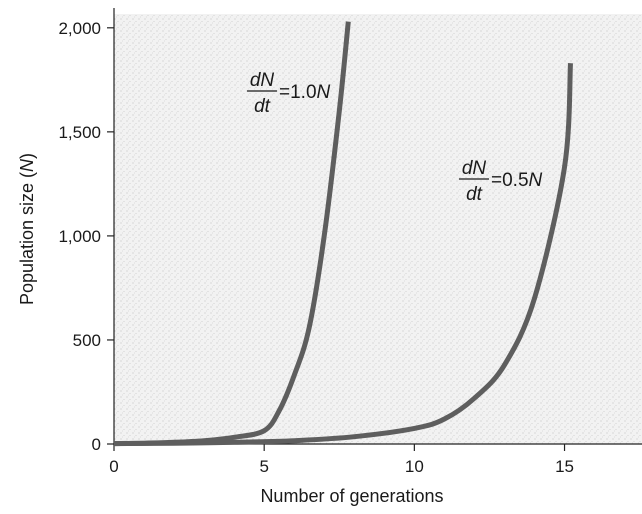 This screenshot has width=642, height=514. What do you see at coordinates (341, 460) in the screenshot?
I see `x-ticks: 0 5 10 15` at bounding box center [341, 460].